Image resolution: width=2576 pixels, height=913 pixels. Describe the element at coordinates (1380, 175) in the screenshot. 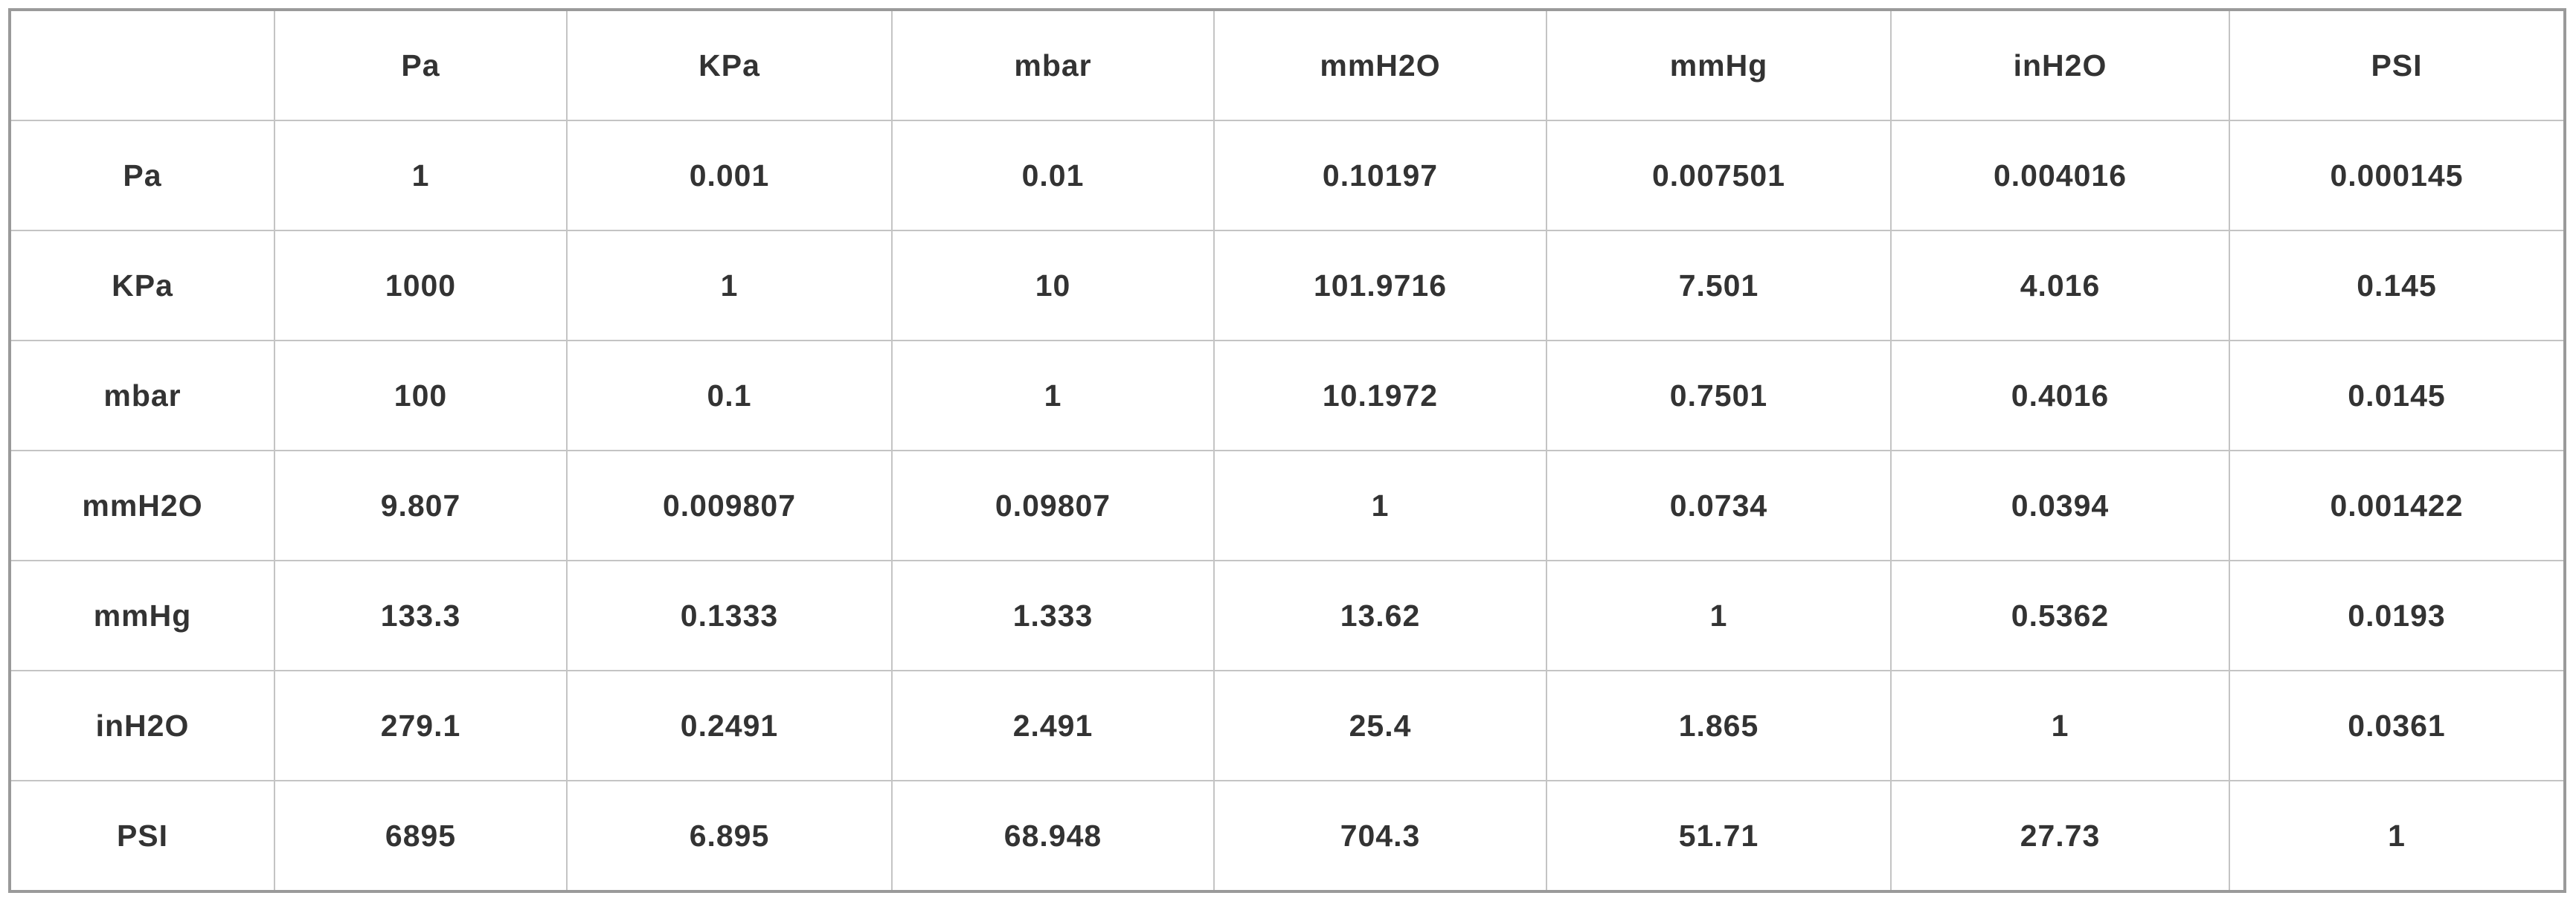

I see `table-cell: 0.10197` at that location.